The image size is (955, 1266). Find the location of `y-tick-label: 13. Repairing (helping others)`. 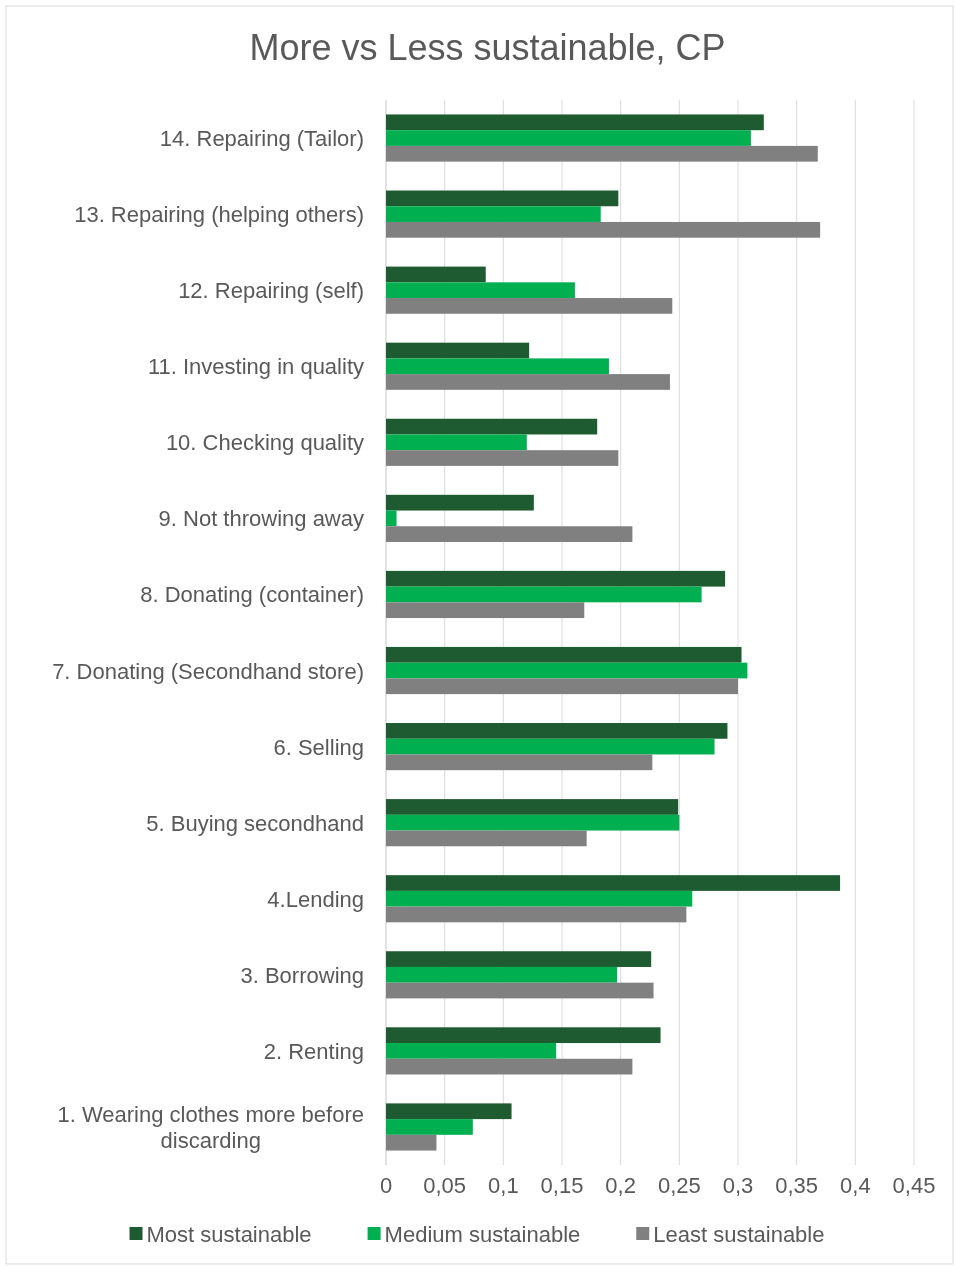

y-tick-label: 13. Repairing (helping others) is located at coordinates (219, 215).